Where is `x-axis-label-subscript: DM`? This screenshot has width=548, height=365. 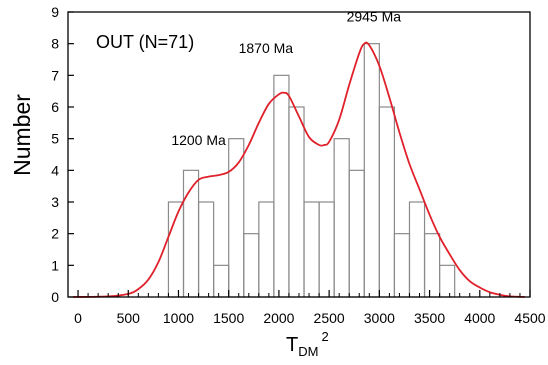
x-axis-label-subscript: DM is located at coordinates (308, 351).